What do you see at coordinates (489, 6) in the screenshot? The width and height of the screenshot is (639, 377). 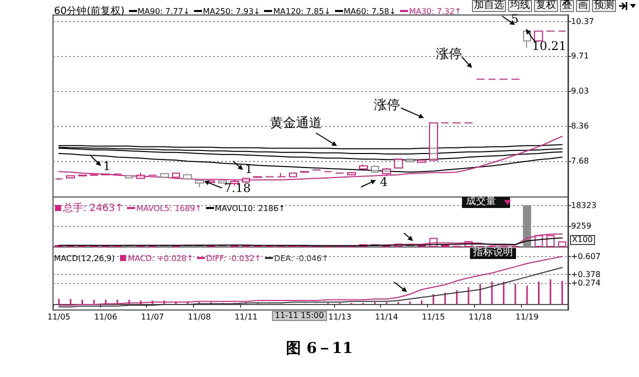 I see `text: 加自选` at bounding box center [489, 6].